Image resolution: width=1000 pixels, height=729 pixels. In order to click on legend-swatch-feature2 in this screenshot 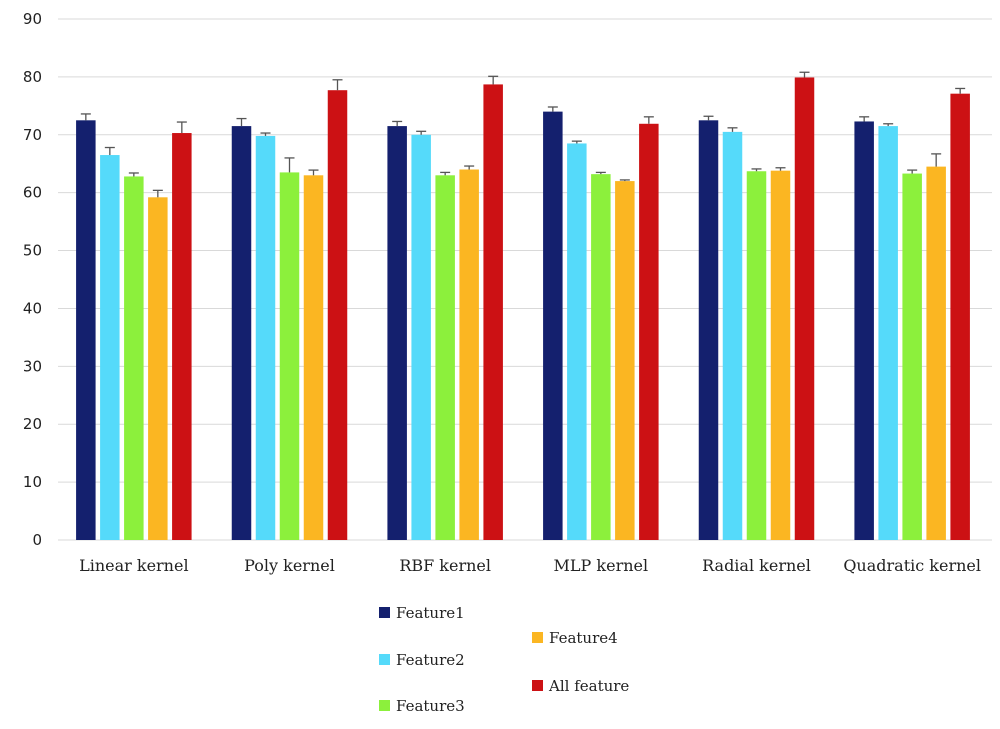, I will do `click(384, 659)`.